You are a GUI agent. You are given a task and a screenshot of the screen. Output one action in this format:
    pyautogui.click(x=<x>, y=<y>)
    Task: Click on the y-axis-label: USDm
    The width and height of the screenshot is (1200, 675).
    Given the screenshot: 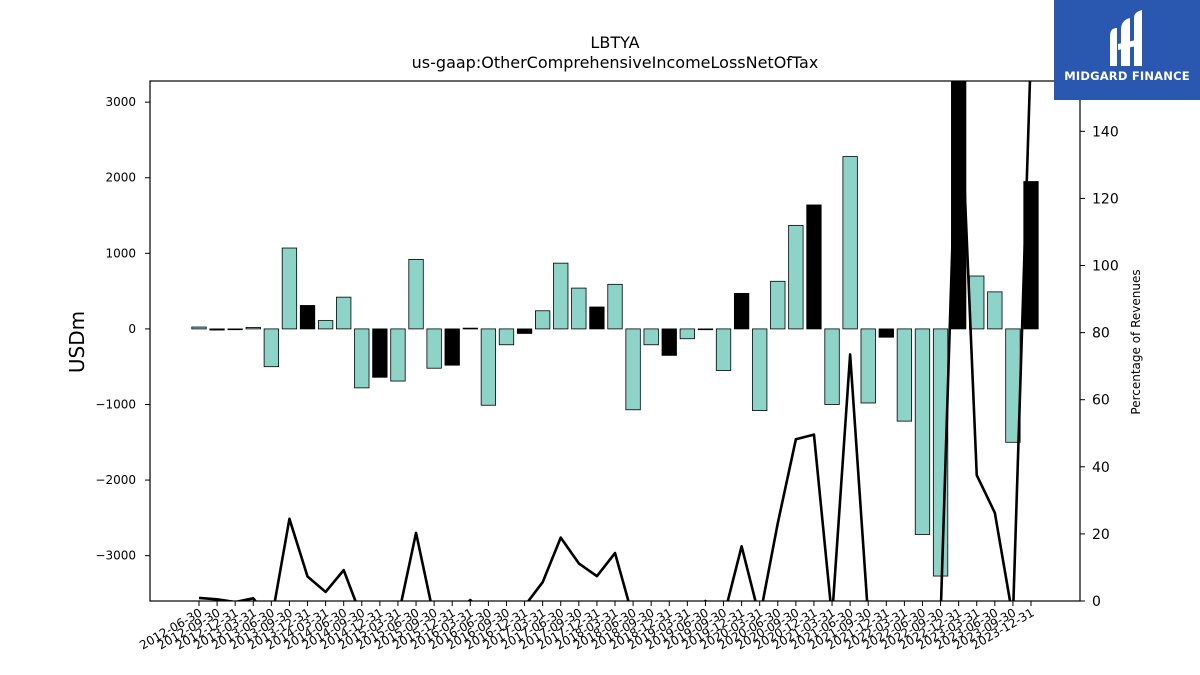 What is the action you would take?
    pyautogui.click(x=77, y=342)
    